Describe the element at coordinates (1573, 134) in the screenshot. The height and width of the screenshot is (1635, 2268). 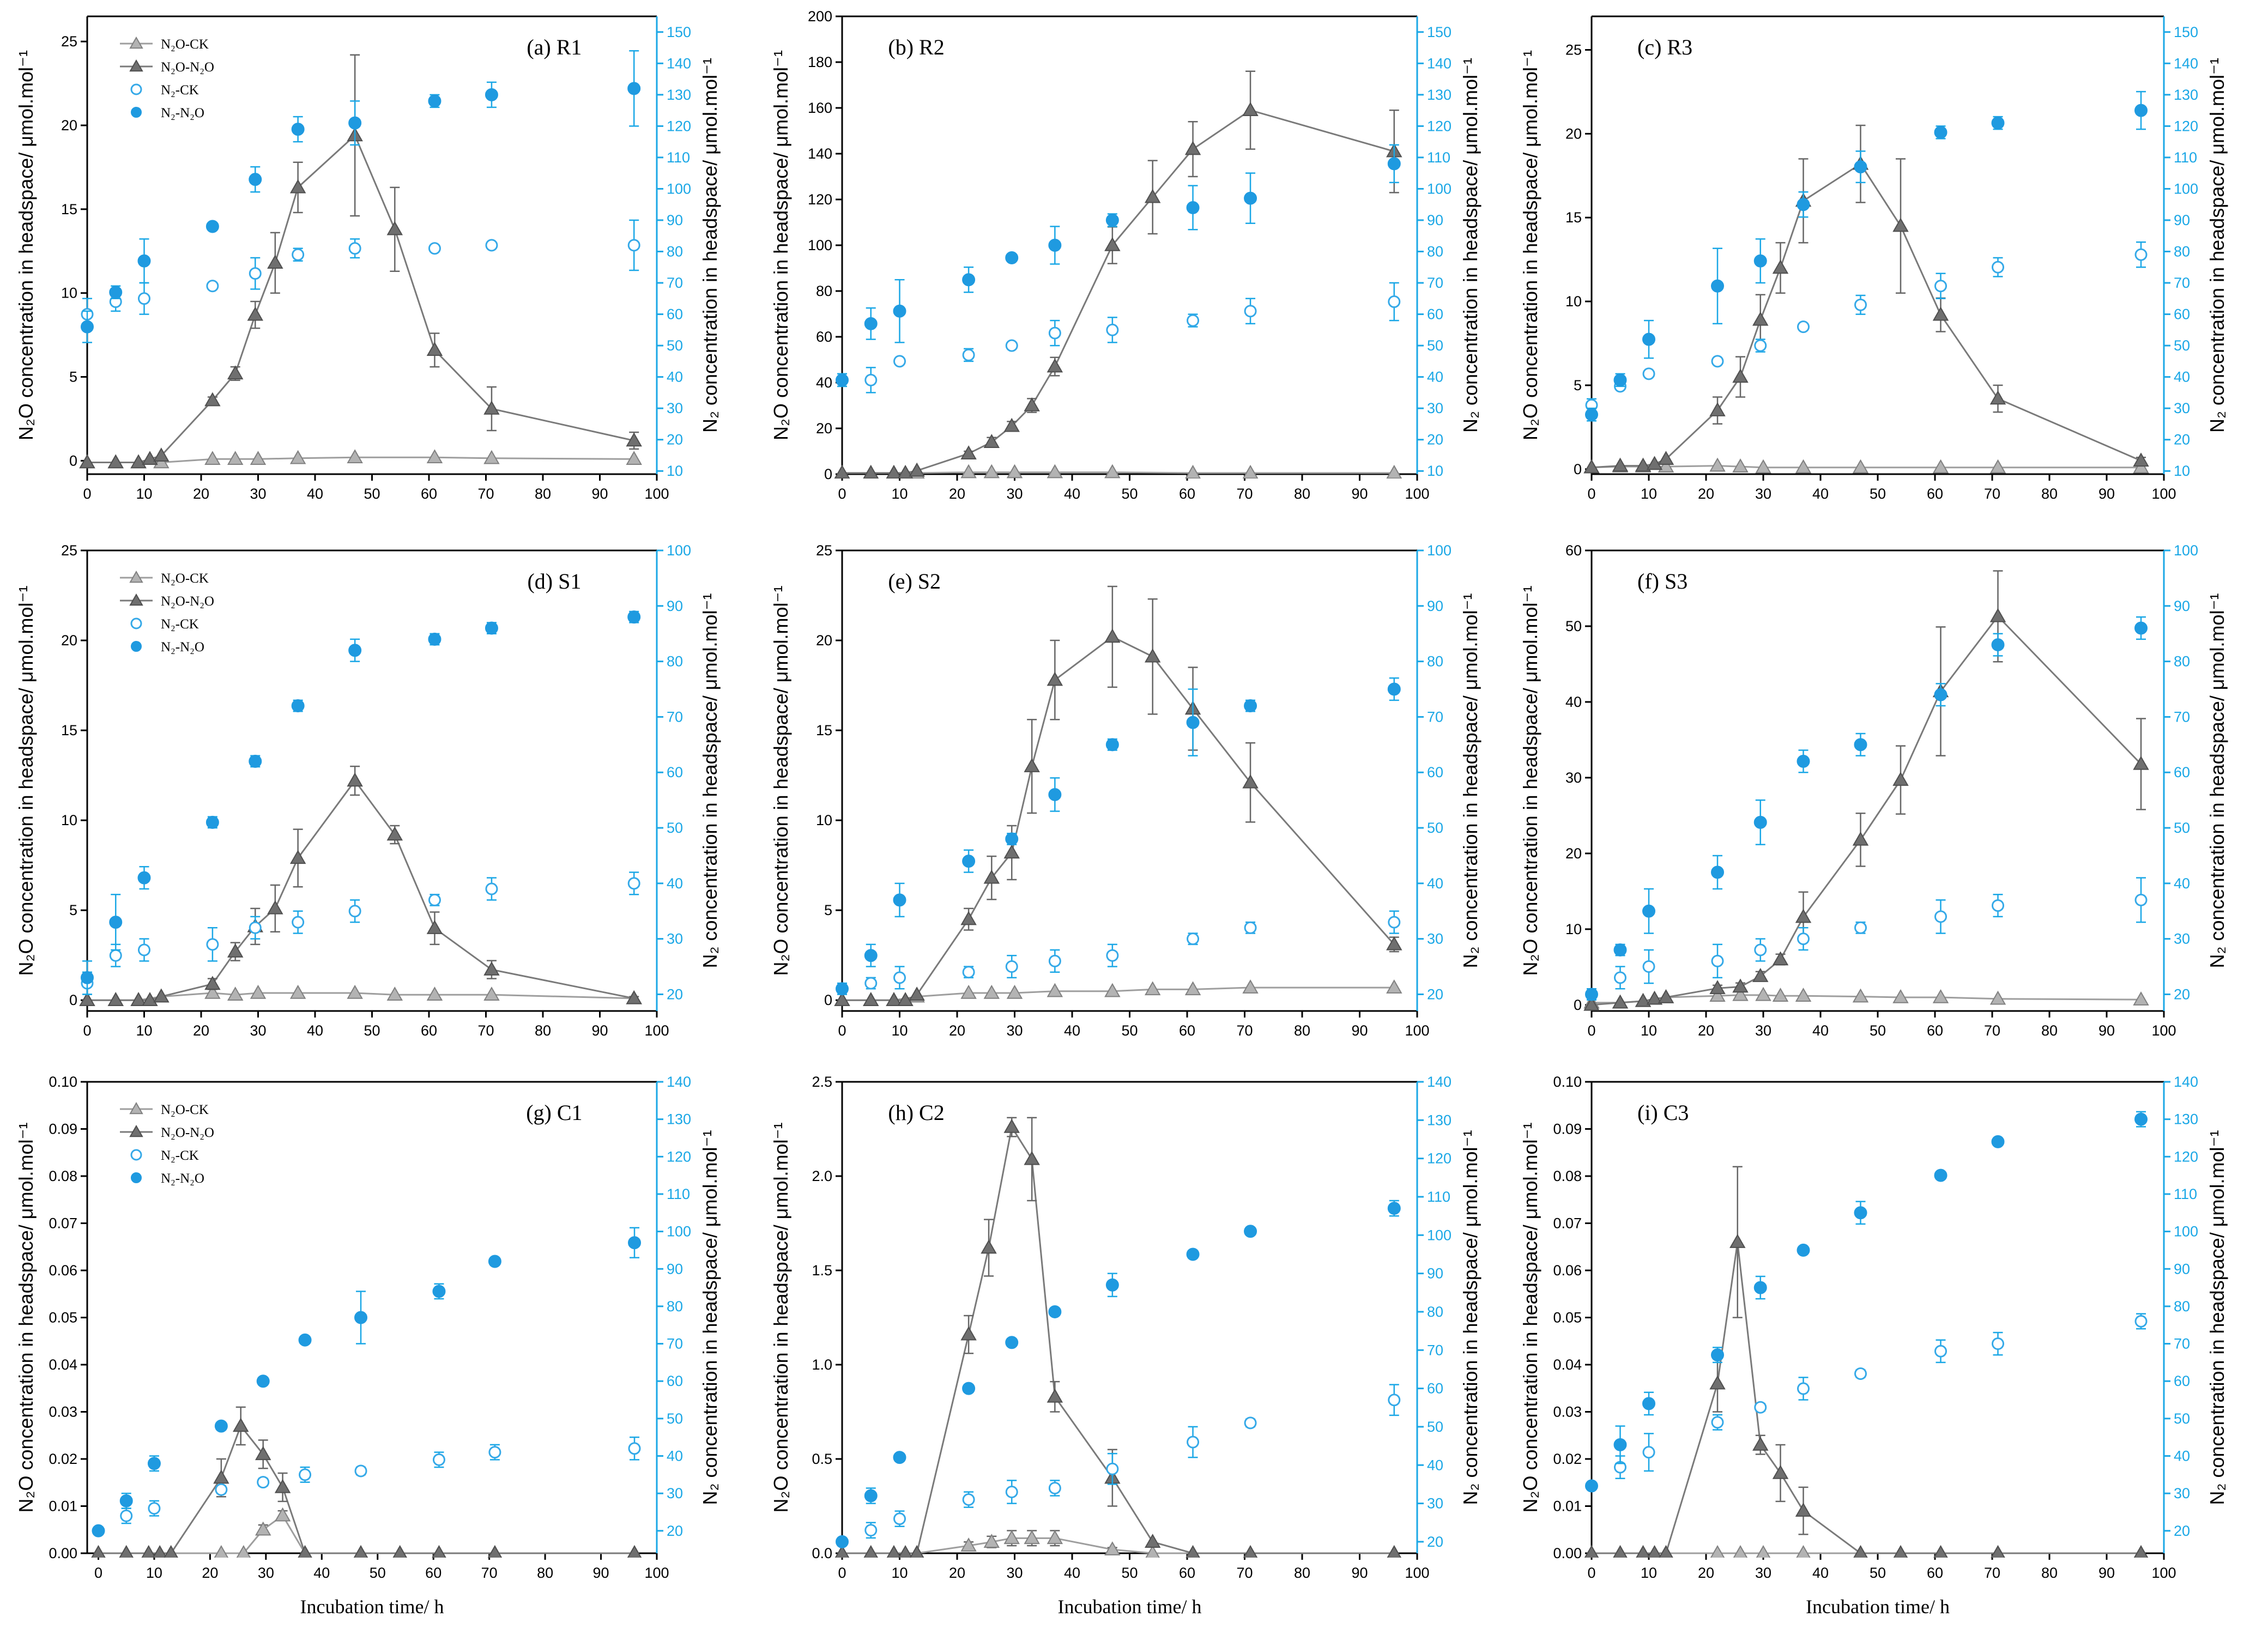
I see `y-left-tick-label: 20` at that location.